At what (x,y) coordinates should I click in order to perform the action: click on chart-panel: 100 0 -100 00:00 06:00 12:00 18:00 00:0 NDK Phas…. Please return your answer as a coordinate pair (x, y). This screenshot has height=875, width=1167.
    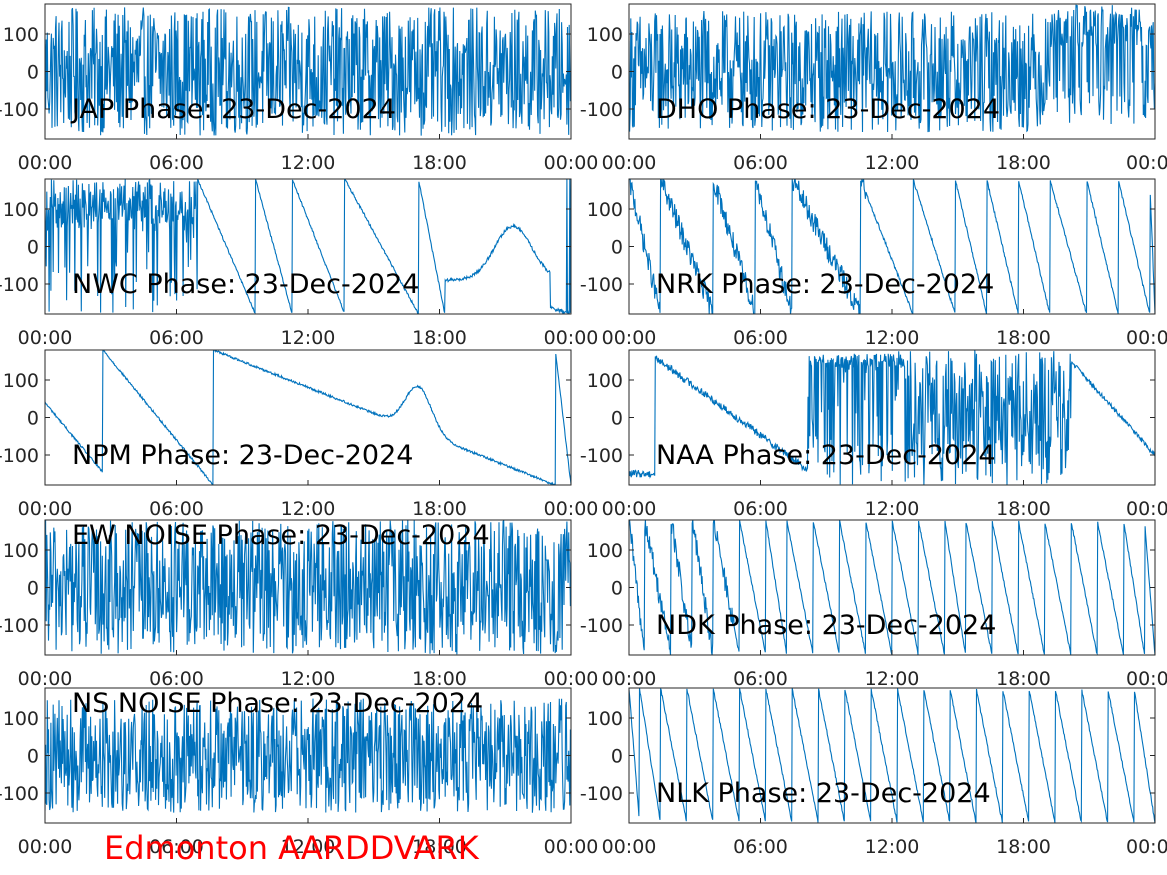
    Looking at the image, I should click on (873, 604).